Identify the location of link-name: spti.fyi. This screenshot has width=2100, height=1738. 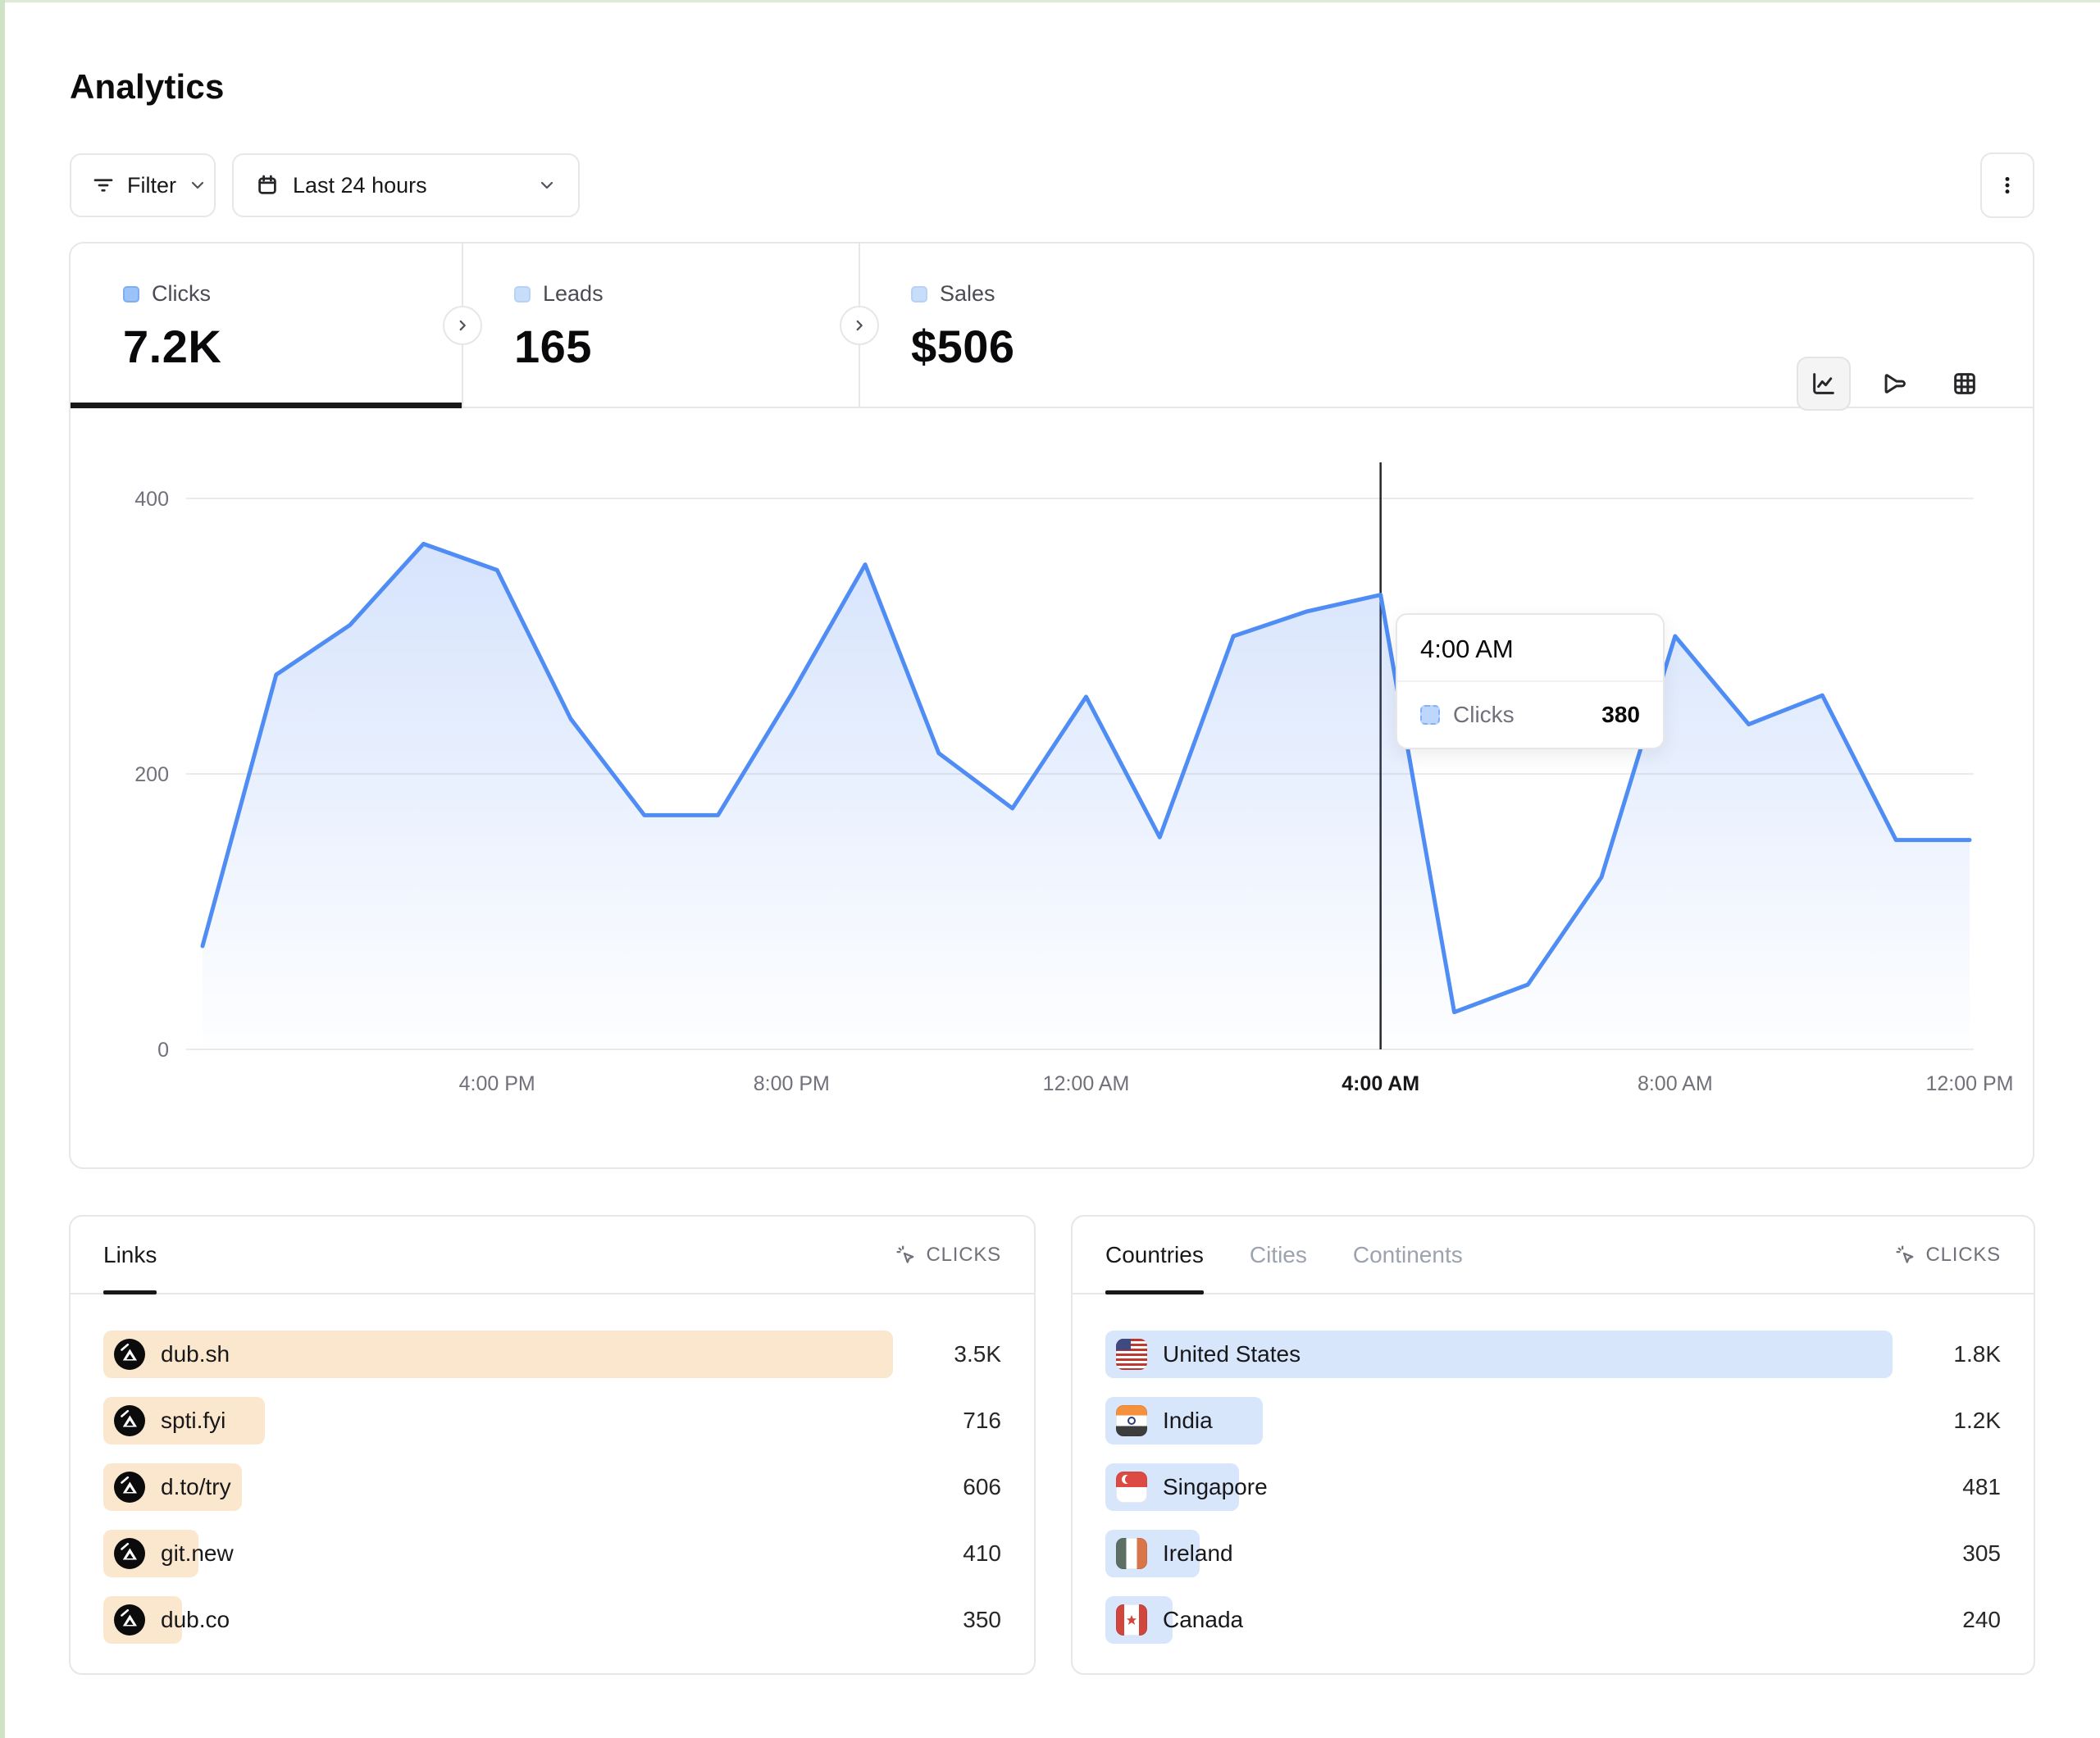
(193, 1420).